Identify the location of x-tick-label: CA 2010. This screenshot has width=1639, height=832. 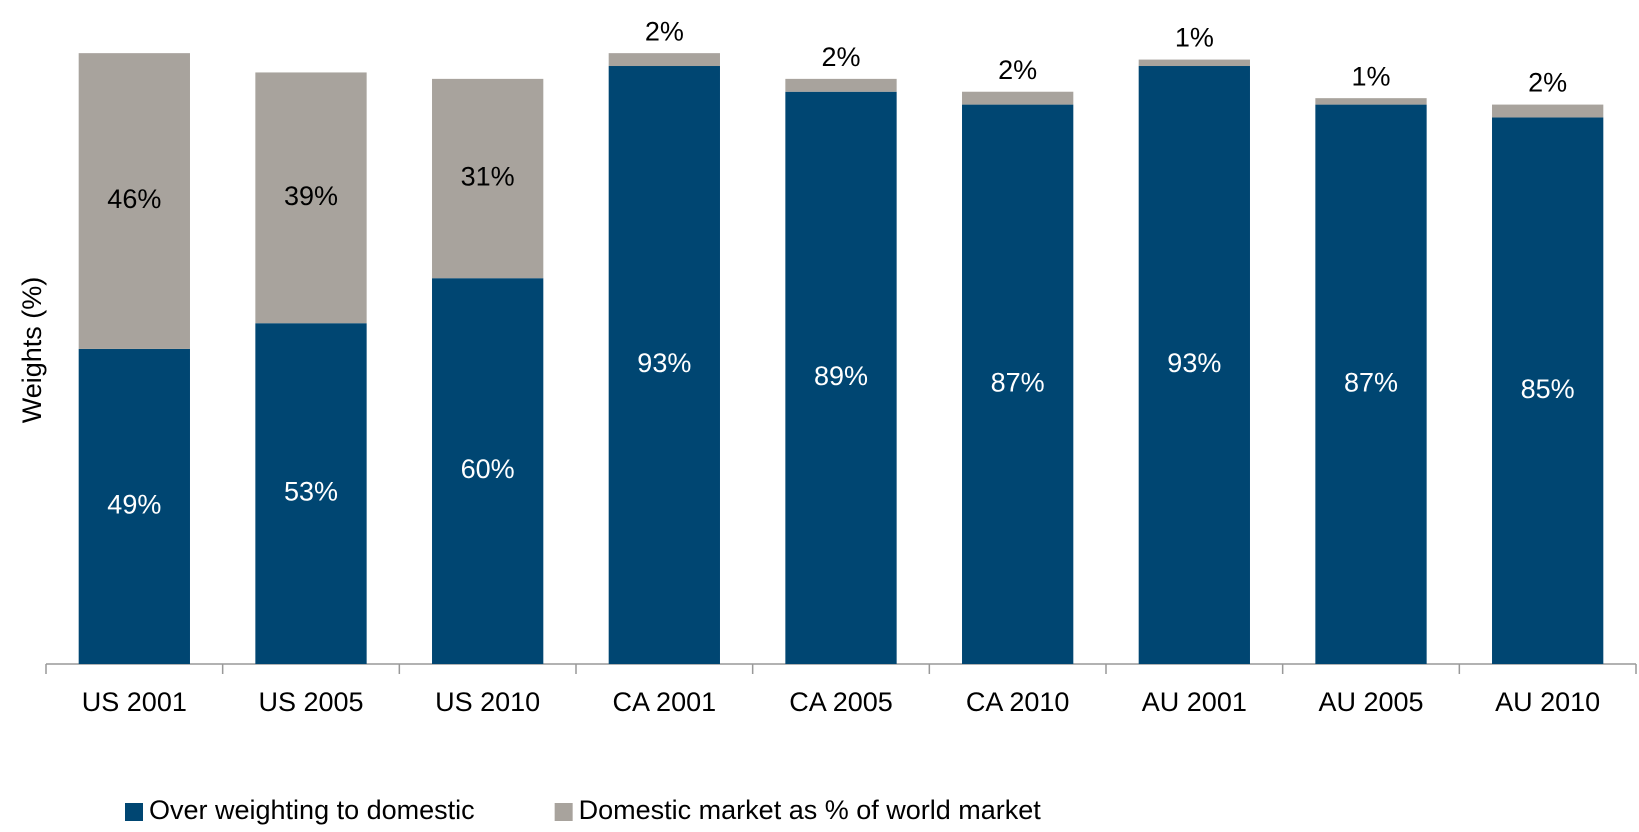
(1018, 702).